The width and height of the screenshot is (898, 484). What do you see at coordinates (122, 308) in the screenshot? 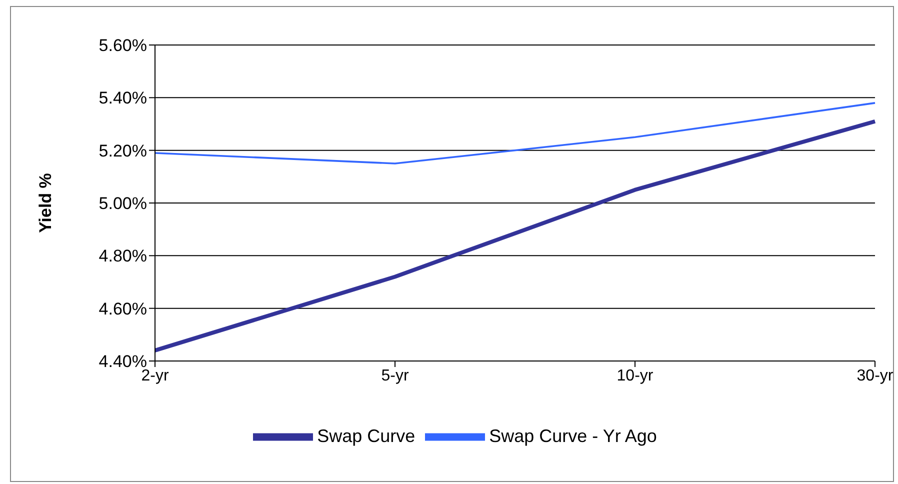
I see `y-tick-label: 4.60%` at bounding box center [122, 308].